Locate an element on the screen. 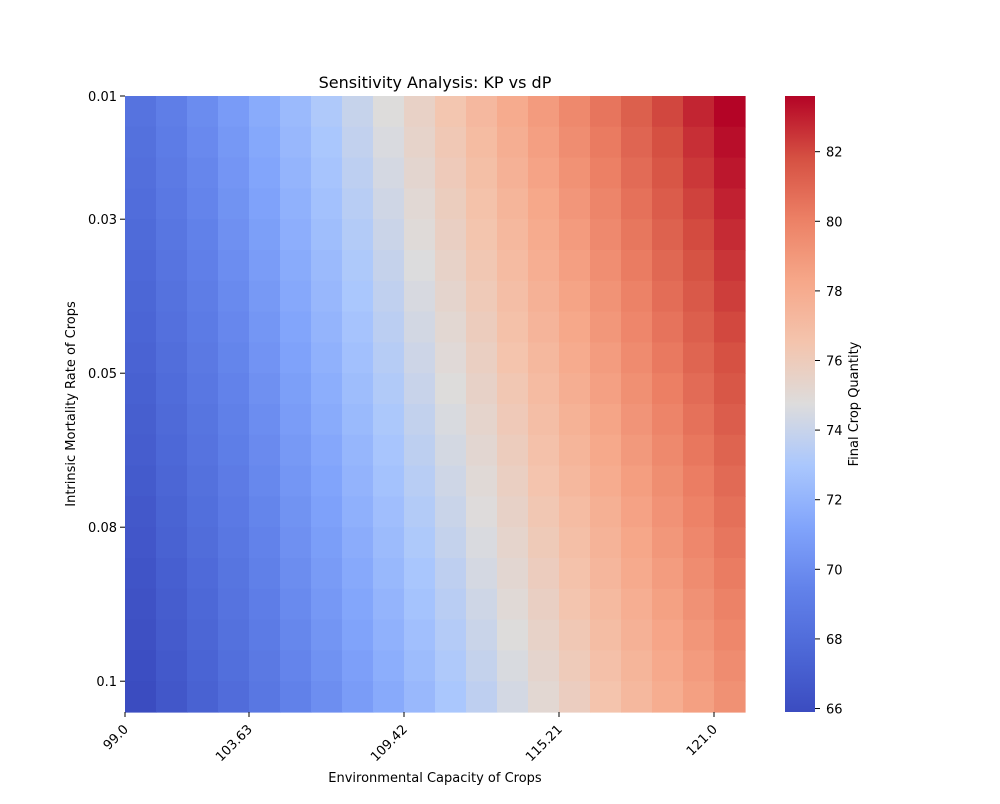 This screenshot has height=804, width=1000. x-tick-label: 99.0 is located at coordinates (116, 737).